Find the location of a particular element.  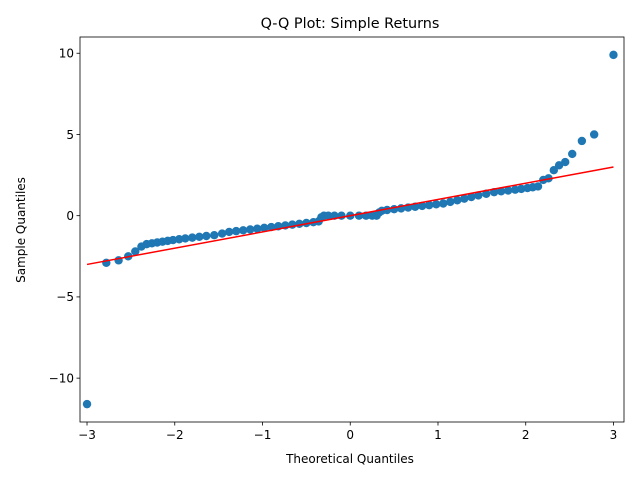

x-tick-label: −2 is located at coordinates (175, 435).